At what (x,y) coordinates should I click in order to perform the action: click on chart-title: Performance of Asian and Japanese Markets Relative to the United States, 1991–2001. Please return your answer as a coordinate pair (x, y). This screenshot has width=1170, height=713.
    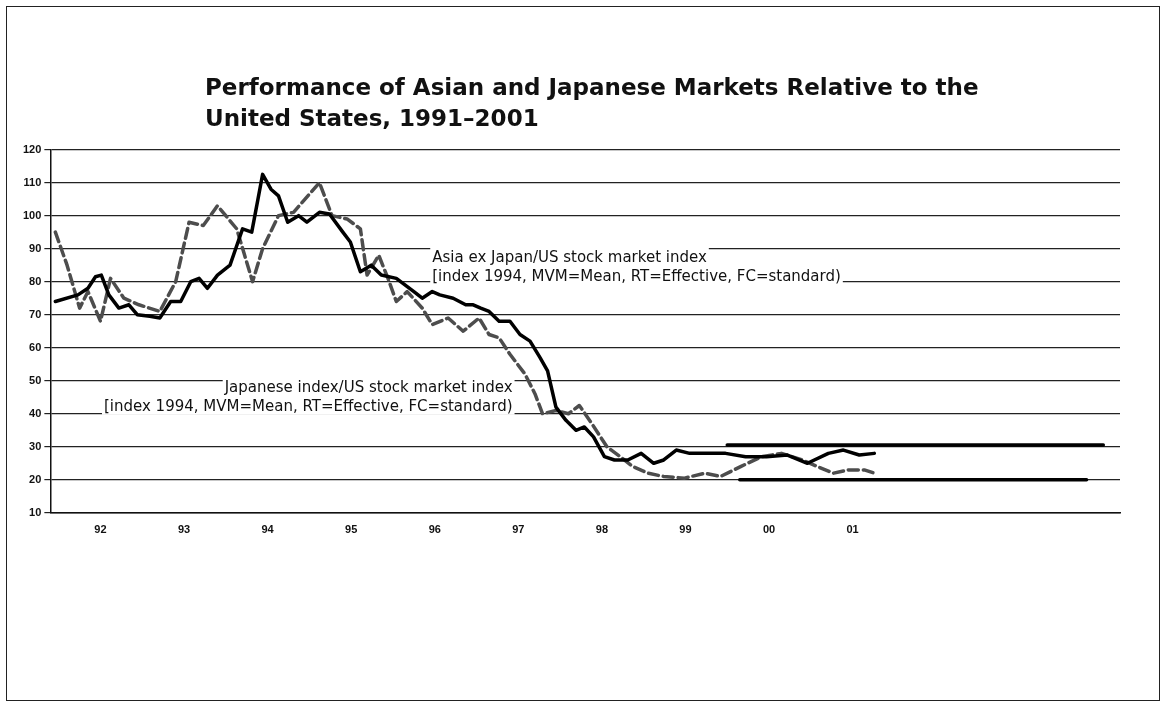
    Looking at the image, I should click on (592, 103).